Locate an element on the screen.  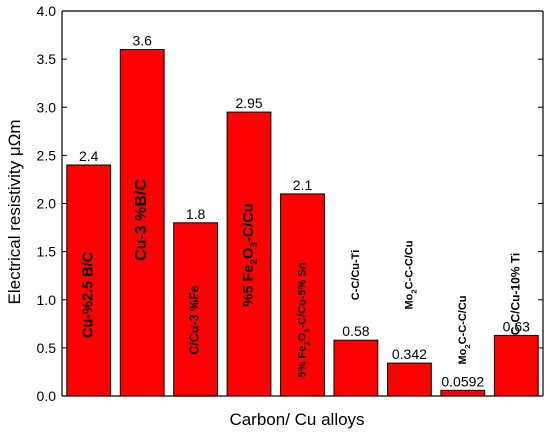
bar-category-label: Cu-3 %B/C is located at coordinates (141, 220).